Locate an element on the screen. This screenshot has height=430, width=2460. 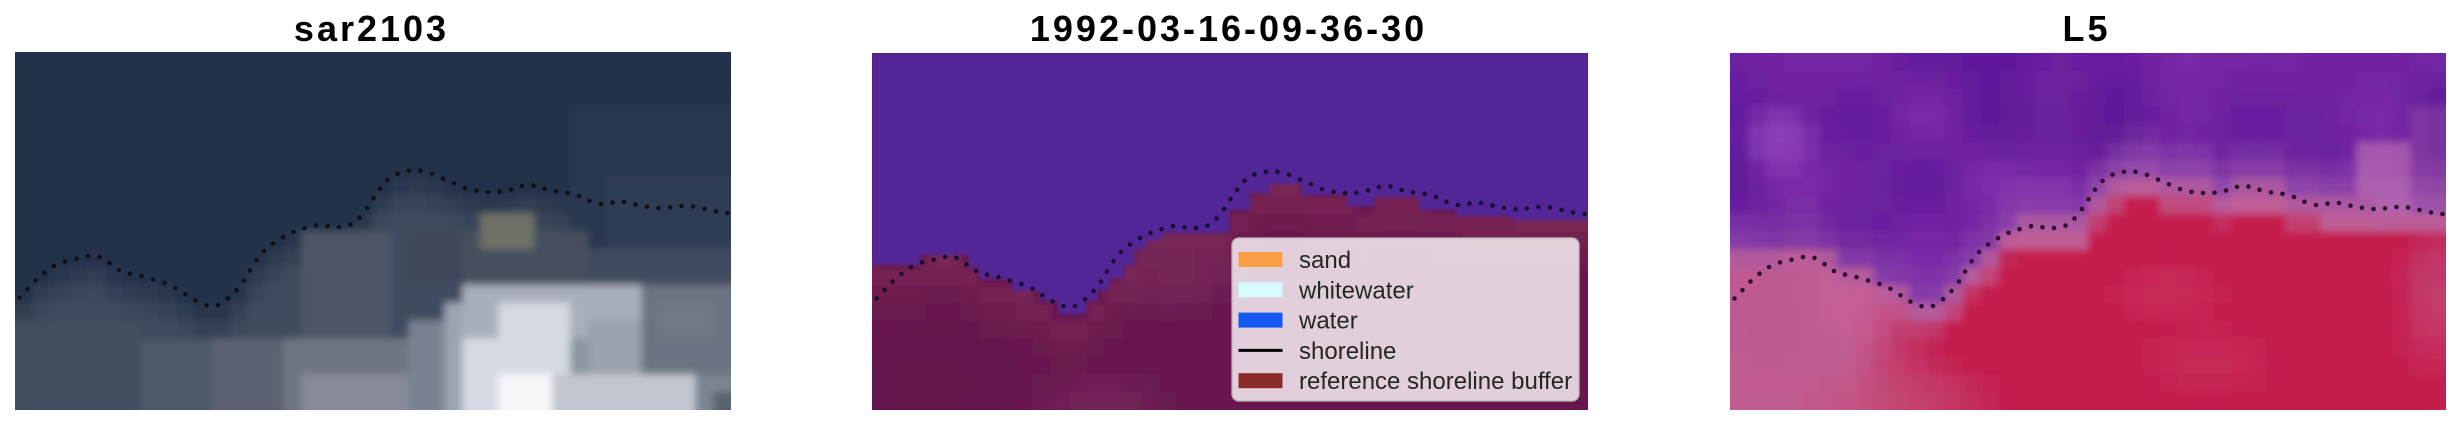
svg-text: sar2103 is located at coordinates (371, 28).